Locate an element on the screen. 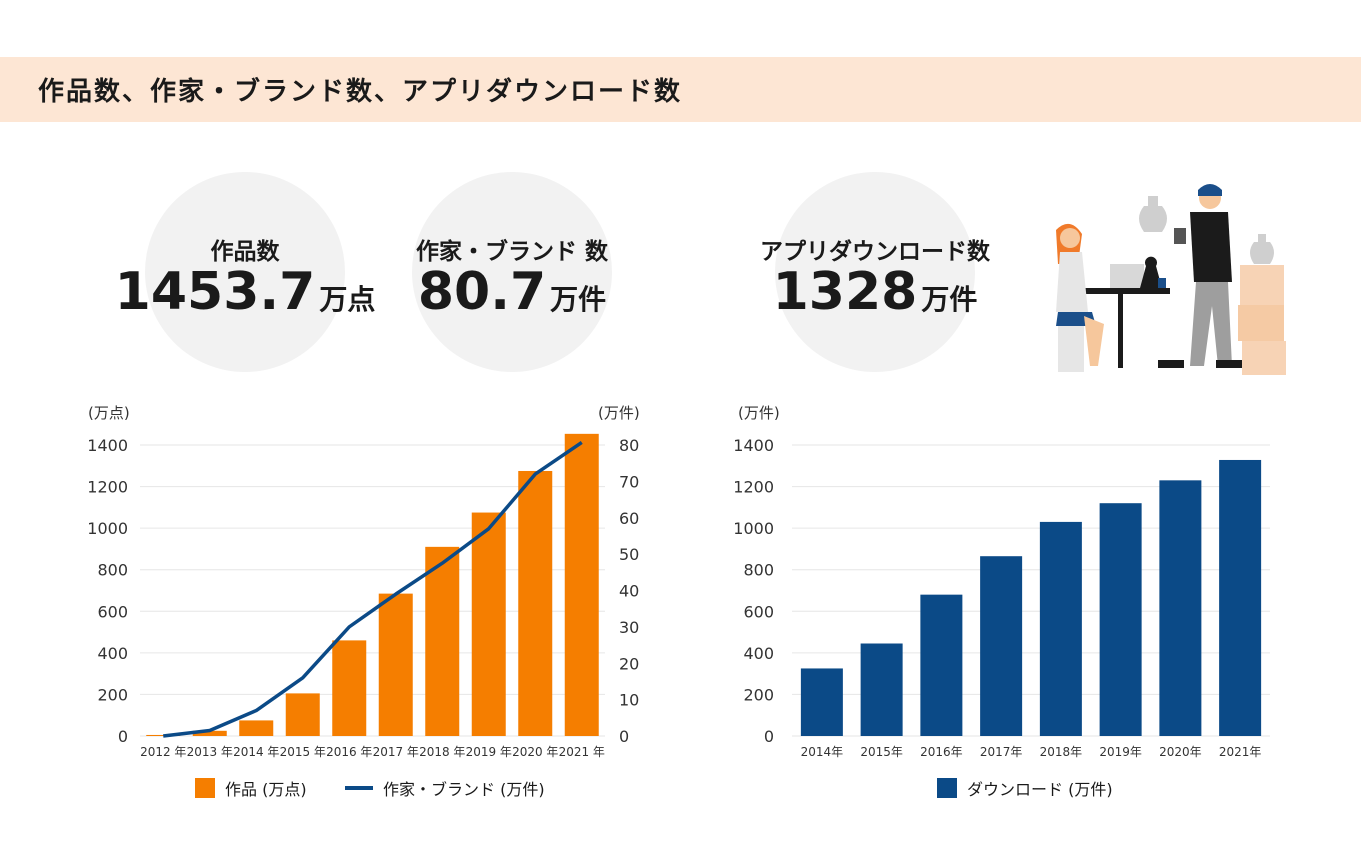  x-tick-label: 2012 年 is located at coordinates (163, 752).